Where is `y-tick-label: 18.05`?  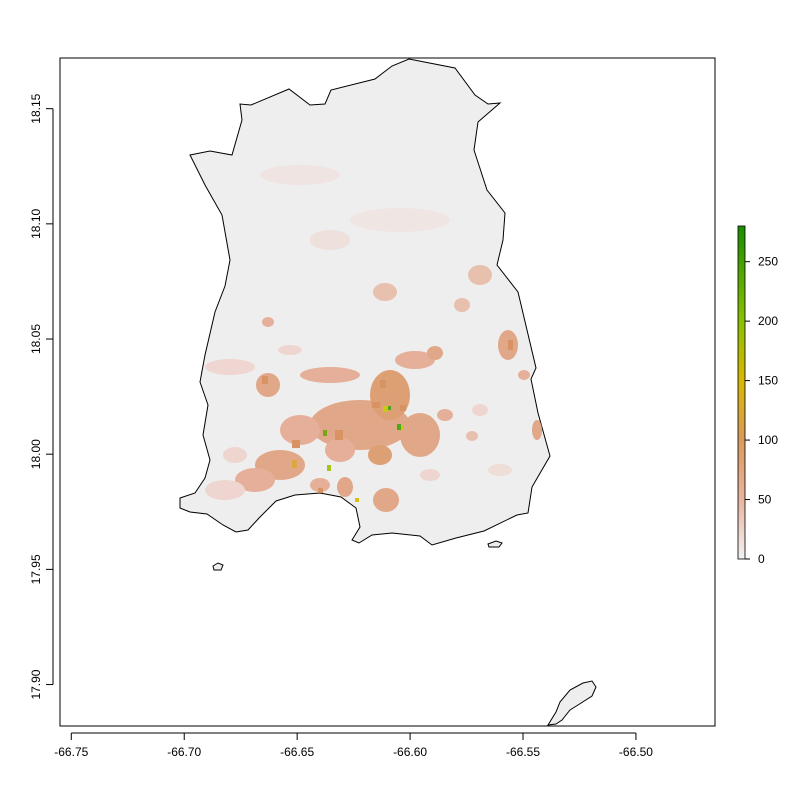 y-tick-label: 18.05 is located at coordinates (36, 339).